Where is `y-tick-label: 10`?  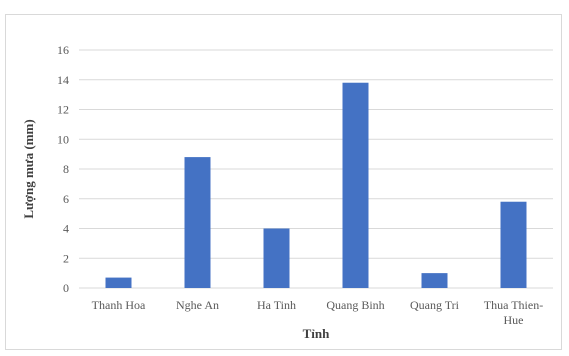
y-tick-label: 10 is located at coordinates (63, 139).